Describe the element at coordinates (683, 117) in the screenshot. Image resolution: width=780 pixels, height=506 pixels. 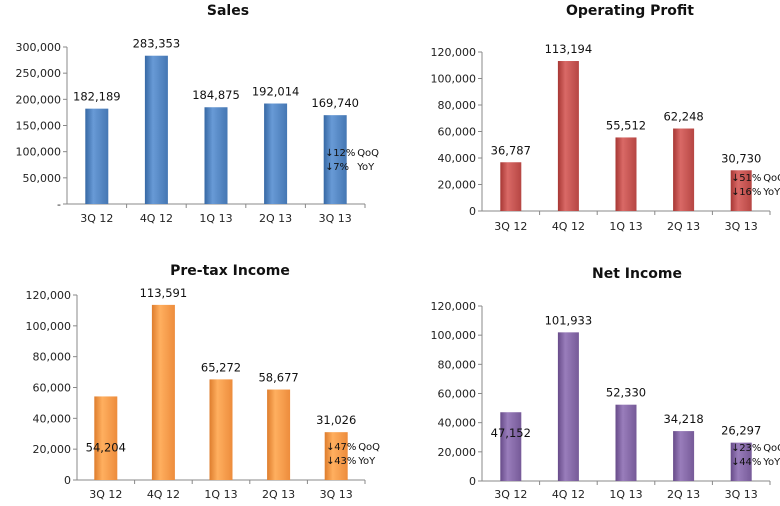
I see `data-label: 62,248` at that location.